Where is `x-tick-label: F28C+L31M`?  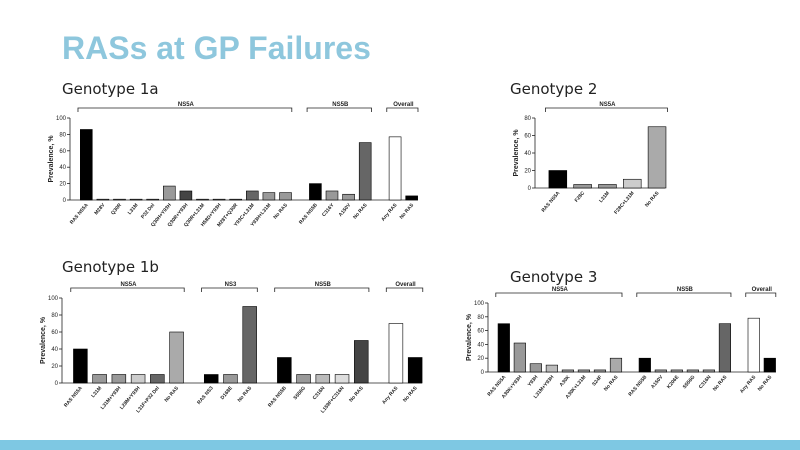
x-tick-label: F28C+L31M is located at coordinates (624, 202).